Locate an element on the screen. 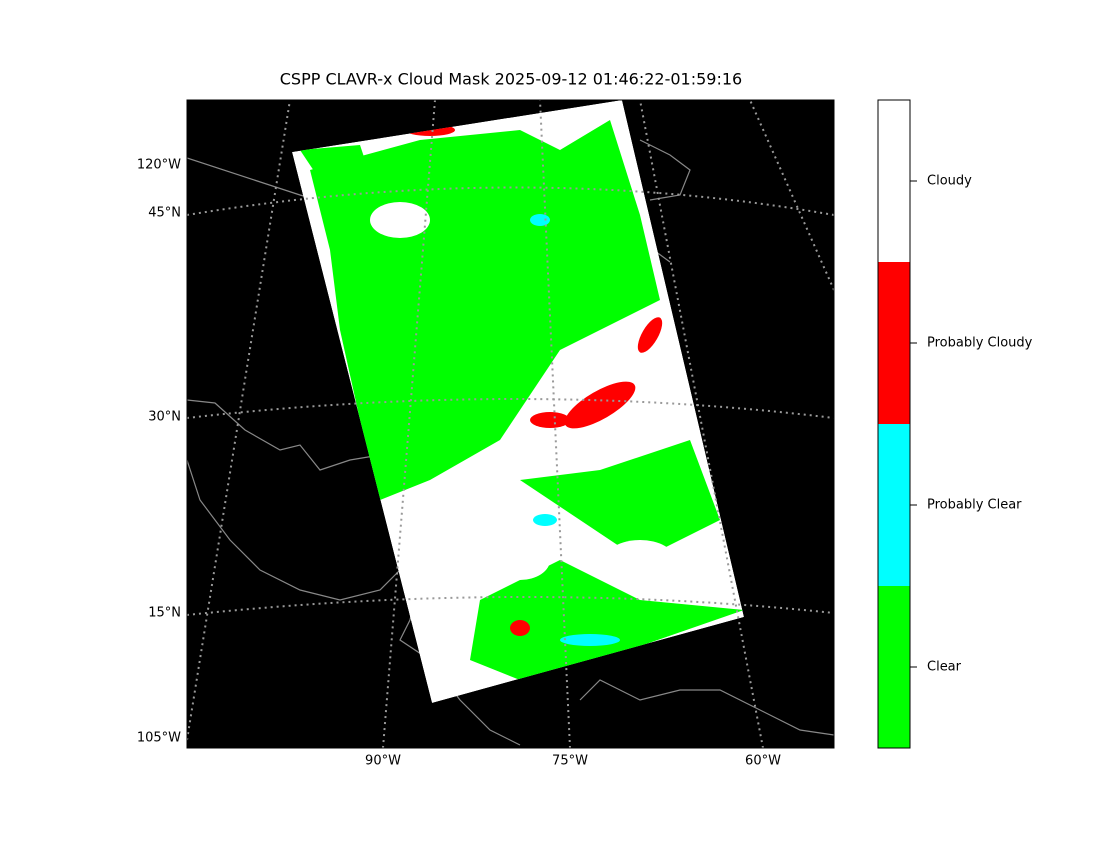  colorbar-frame is located at coordinates (894, 424).